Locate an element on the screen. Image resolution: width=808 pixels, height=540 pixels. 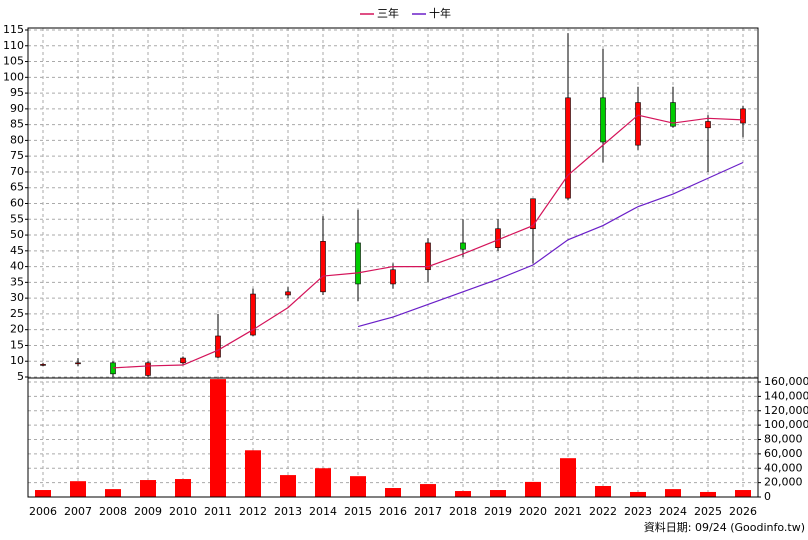
y-tick-label: 20 is located at coordinates (17, 329).